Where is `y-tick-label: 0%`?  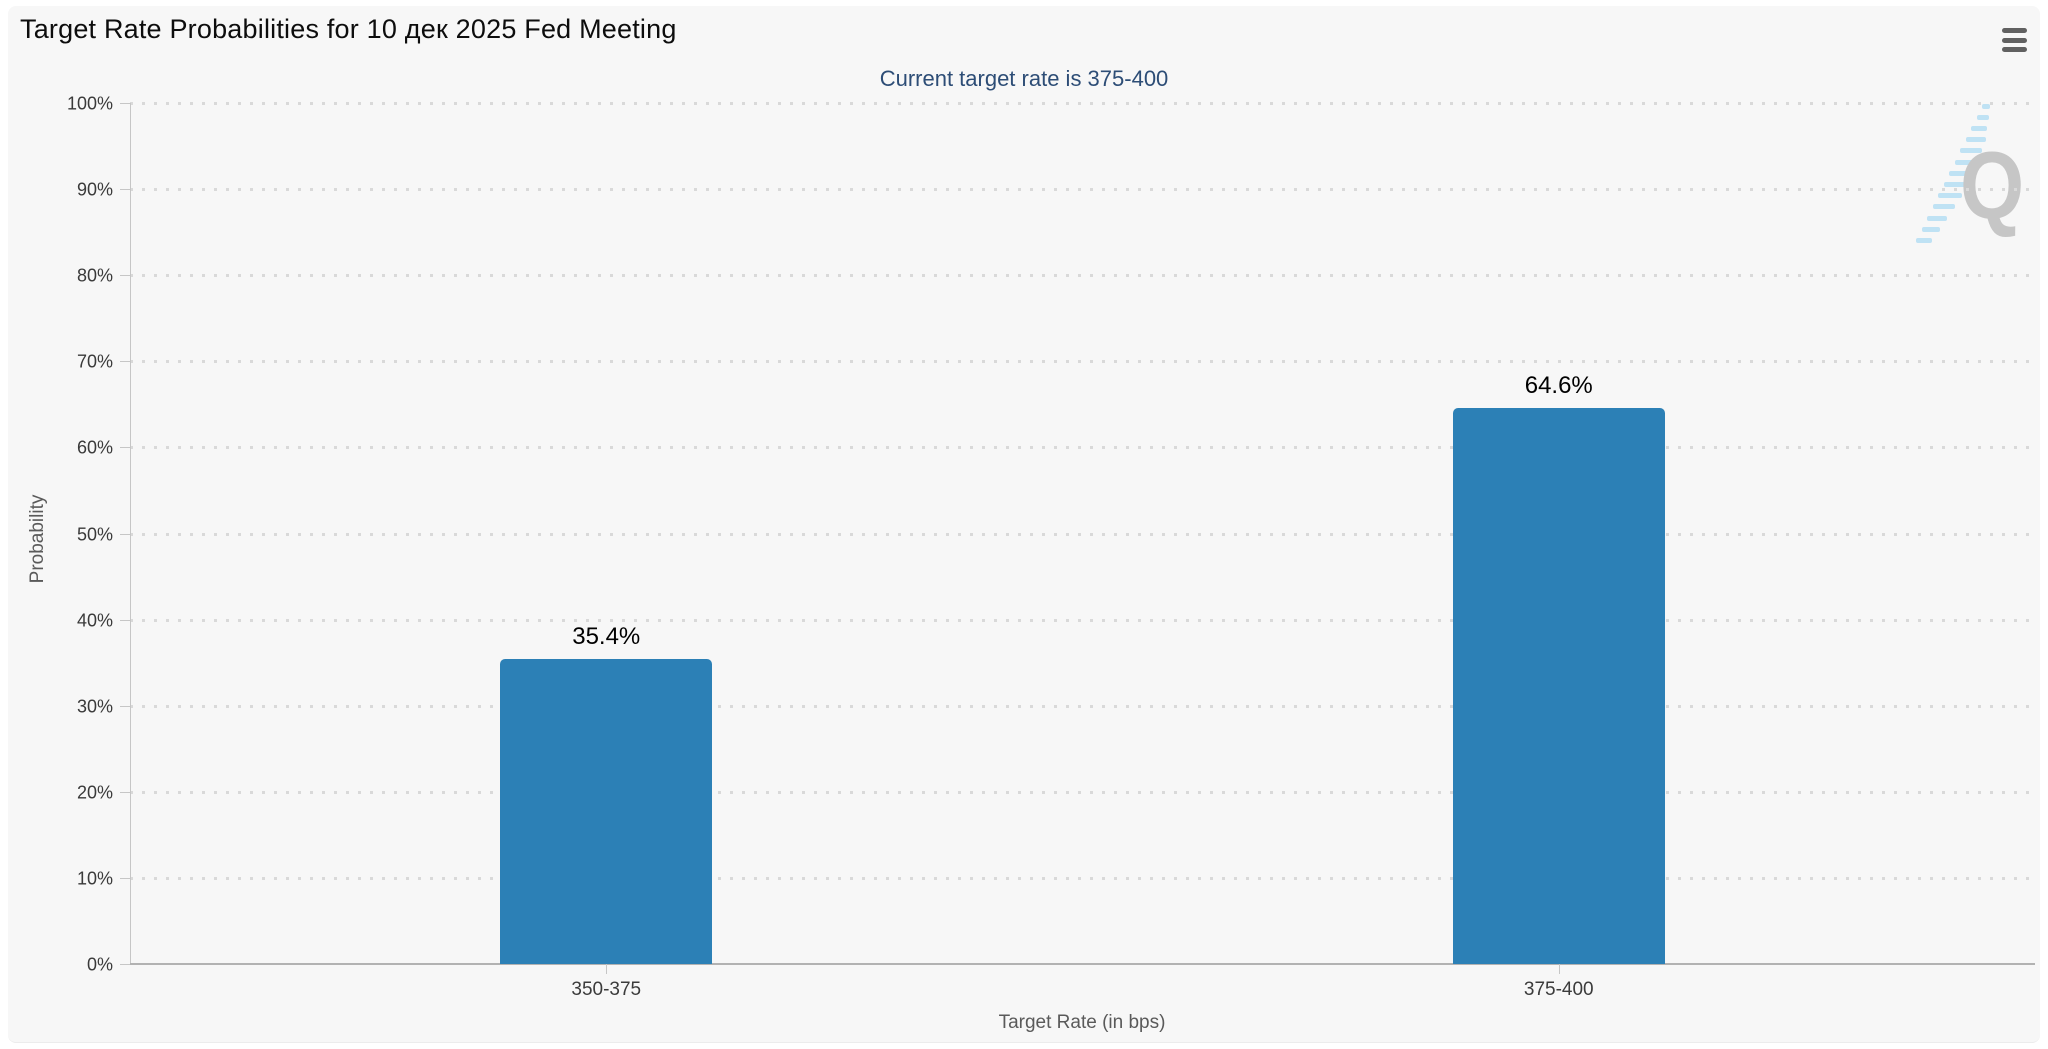
y-tick-label: 0% is located at coordinates (99, 964).